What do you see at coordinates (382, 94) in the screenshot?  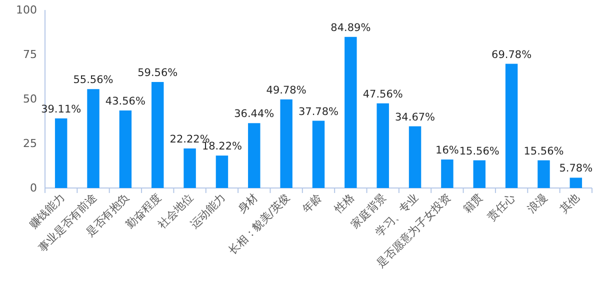 I see `data-label: 47.56%` at bounding box center [382, 94].